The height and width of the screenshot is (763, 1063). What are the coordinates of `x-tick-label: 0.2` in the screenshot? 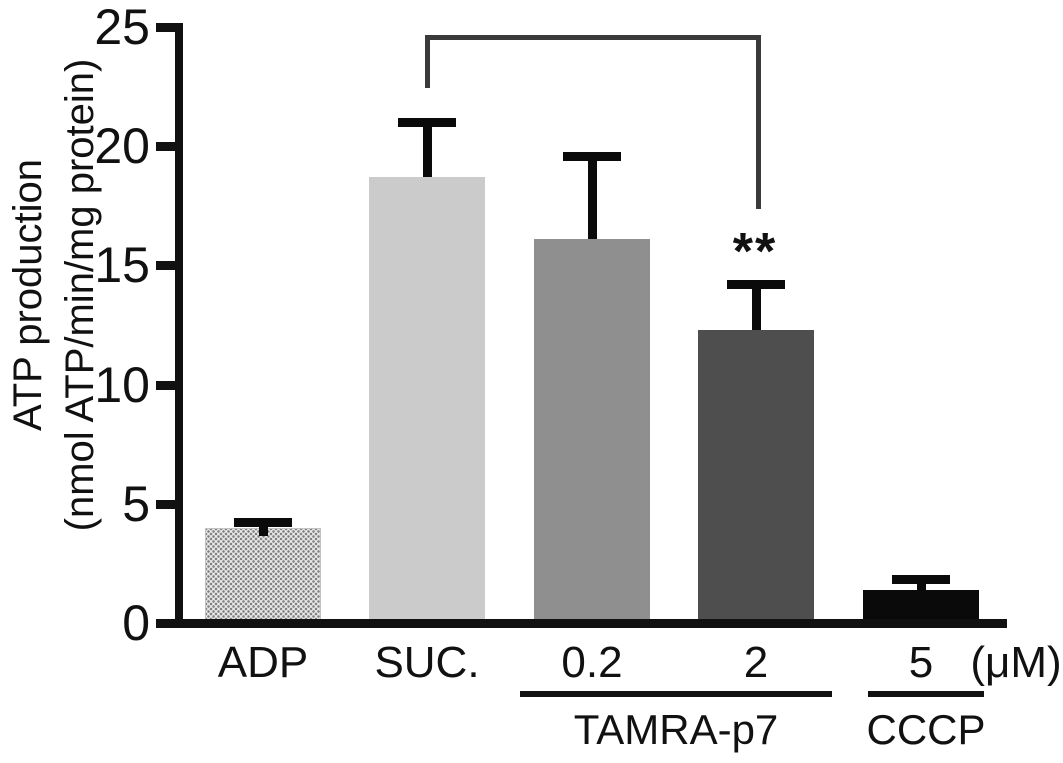 It's located at (592, 662).